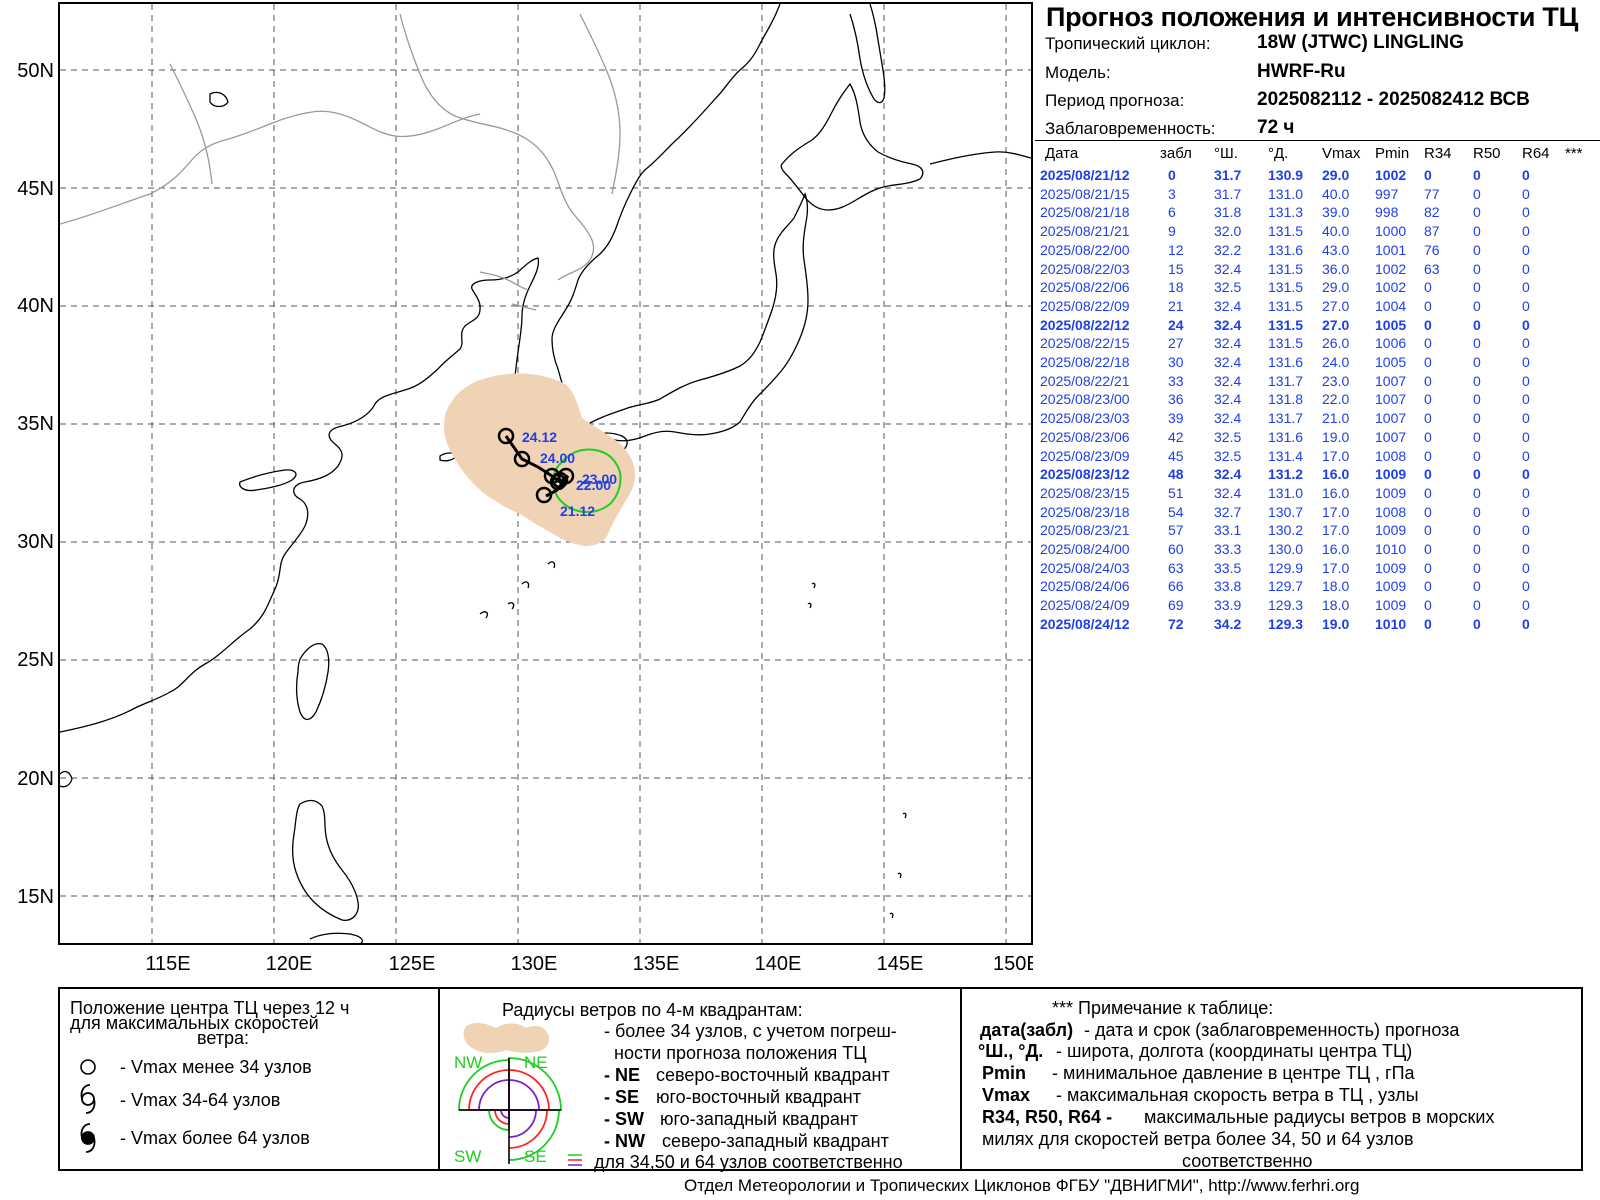  Describe the element at coordinates (1085, 193) in the screenshot. I see `cell-date: 2025/08/21/15` at that location.